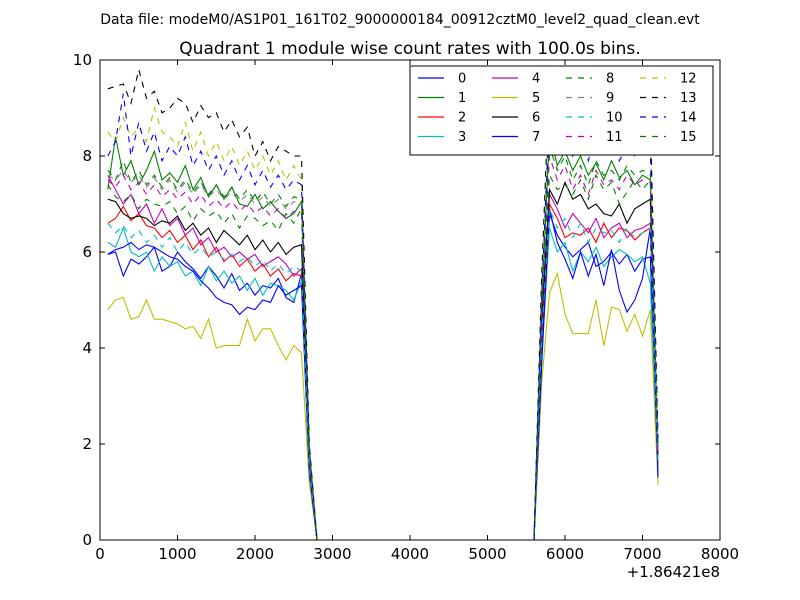  What do you see at coordinates (536, 98) in the screenshot?
I see `legend-label-5: 5` at bounding box center [536, 98].